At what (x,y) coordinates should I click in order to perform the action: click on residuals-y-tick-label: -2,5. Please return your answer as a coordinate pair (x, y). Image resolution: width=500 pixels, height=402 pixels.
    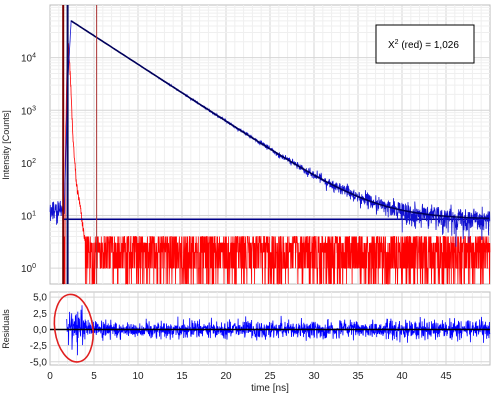
    Looking at the image, I should click on (39, 346).